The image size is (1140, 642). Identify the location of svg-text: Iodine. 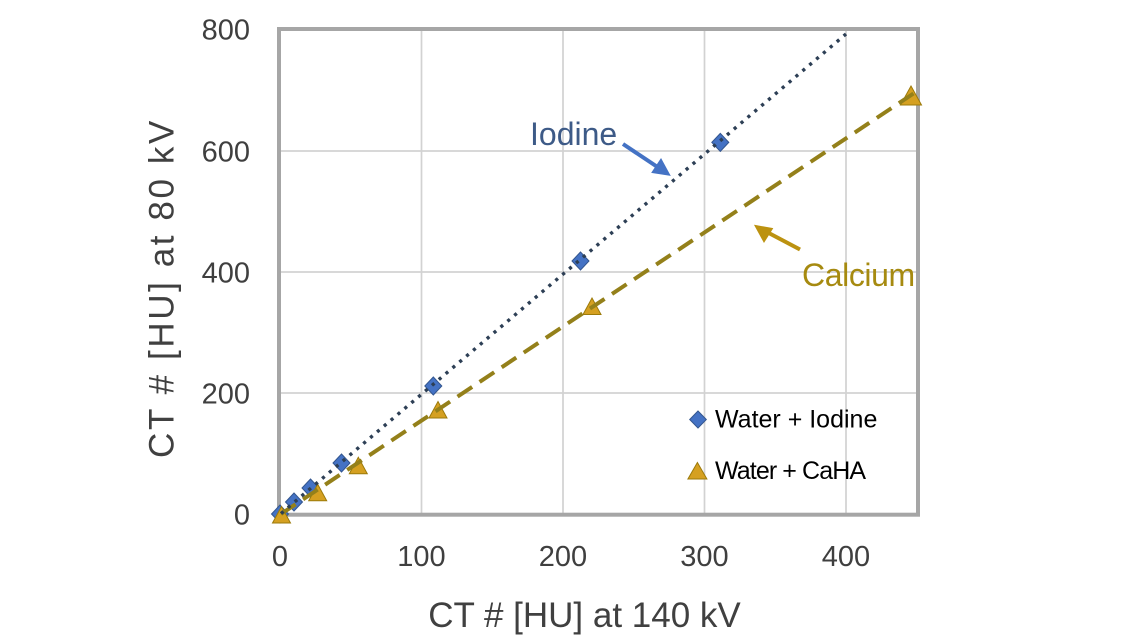
(573, 134).